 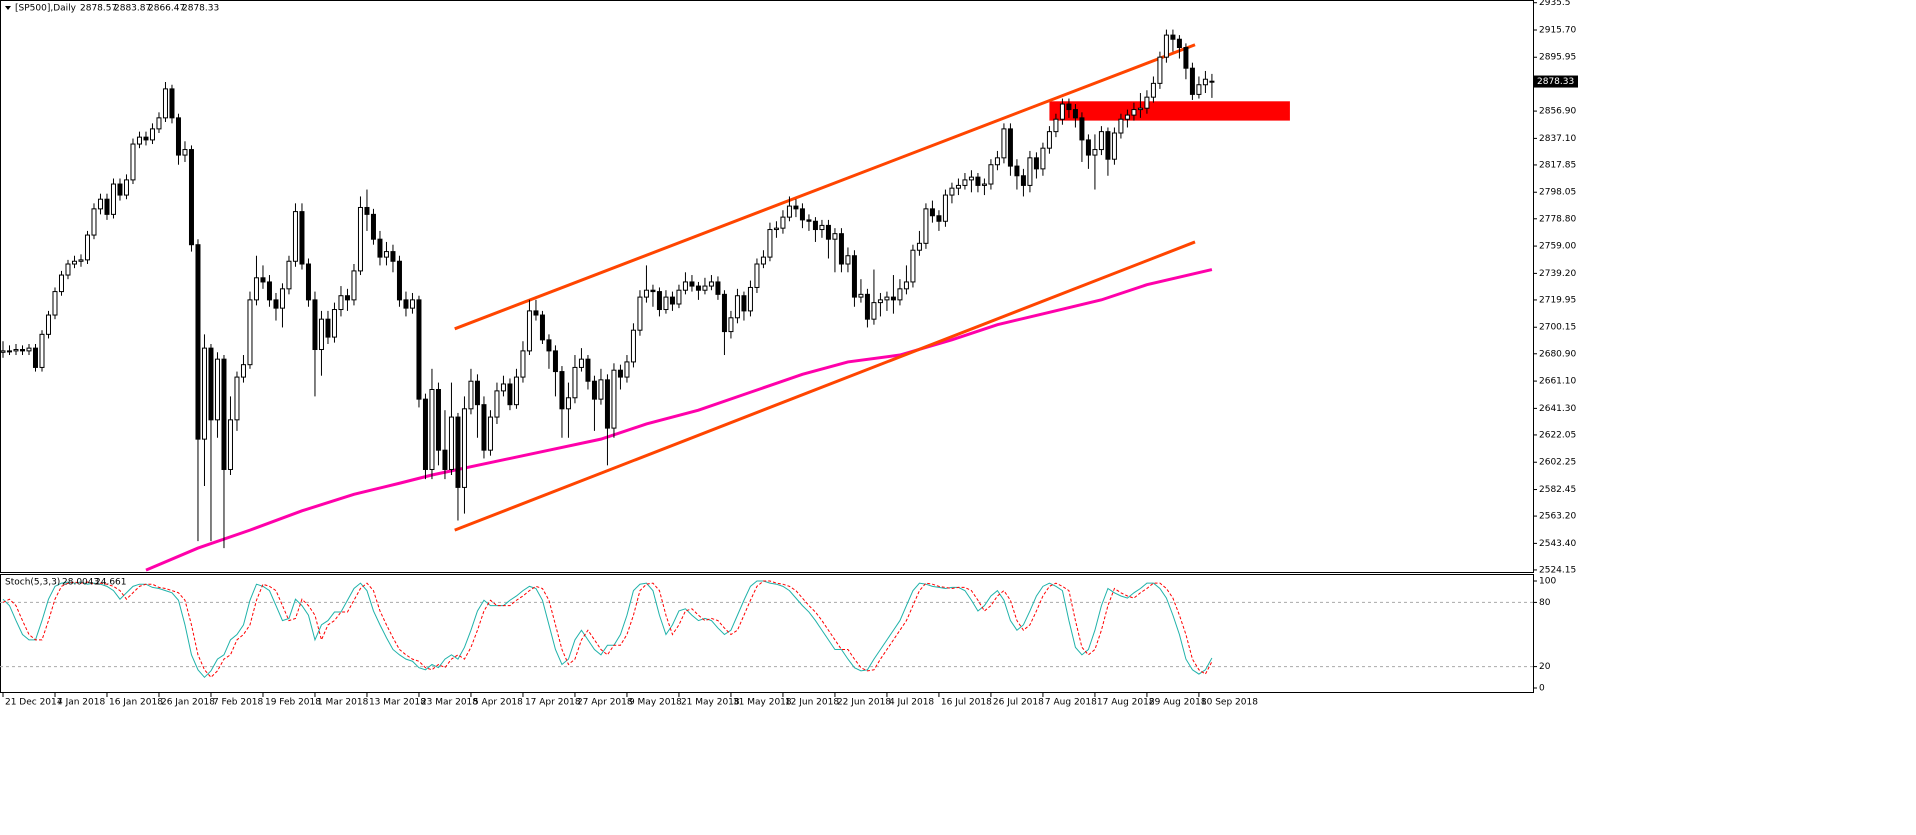 I want to click on y-tick-label: 2543.40, so click(x=1557, y=544).